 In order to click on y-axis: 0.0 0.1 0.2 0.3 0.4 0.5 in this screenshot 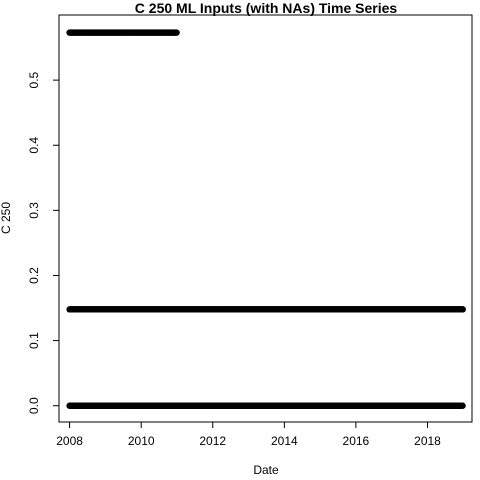, I will do `click(43, 242)`.